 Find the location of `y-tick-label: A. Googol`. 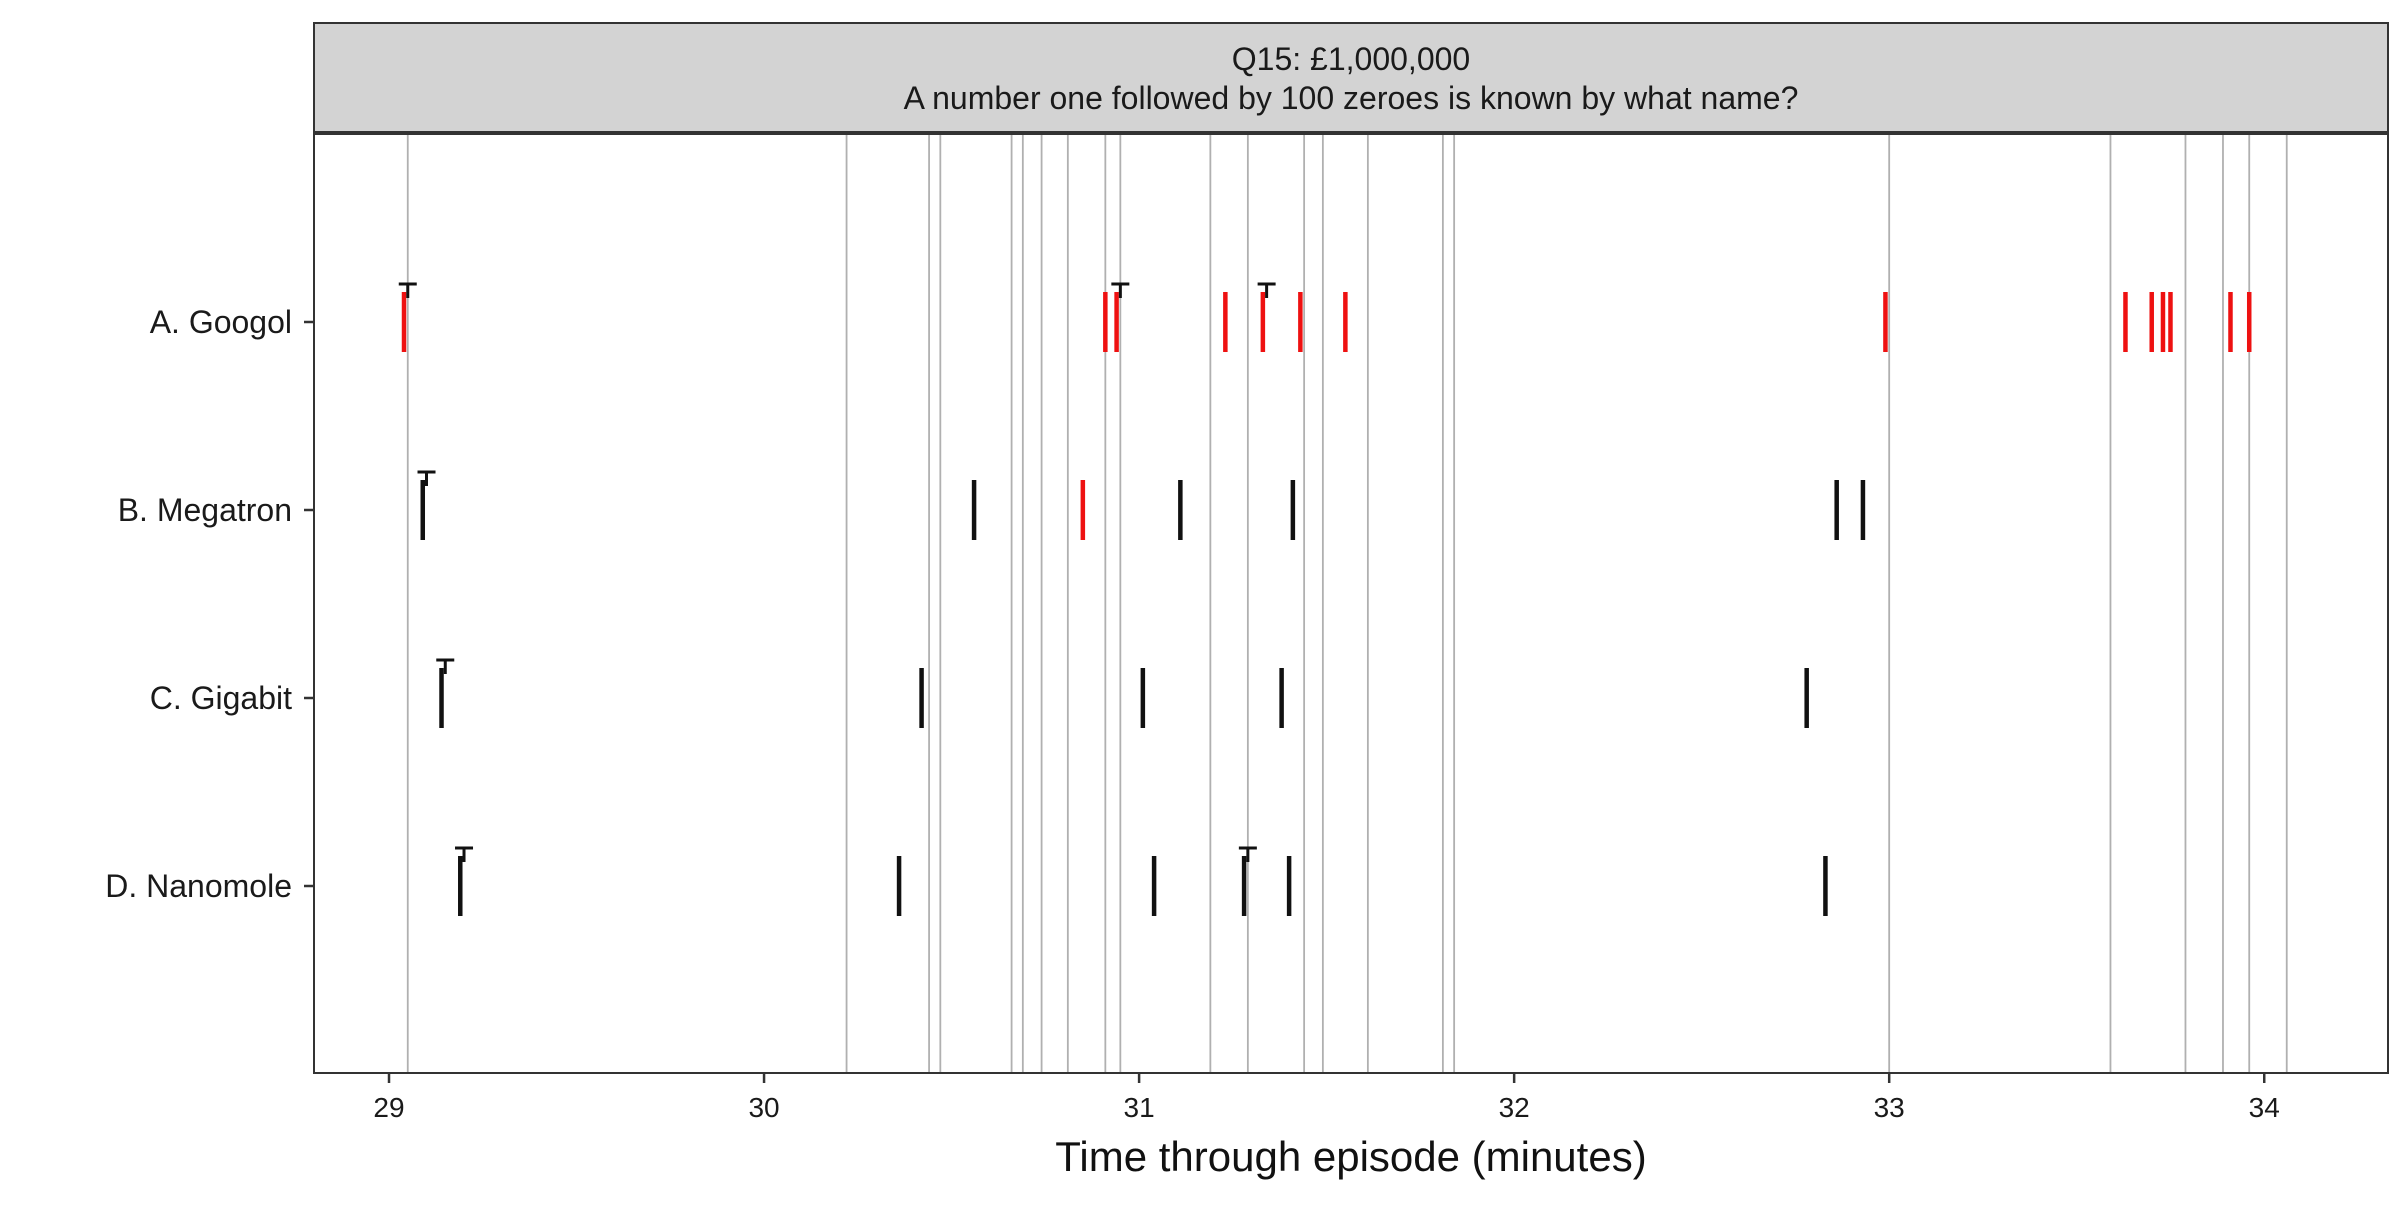

y-tick-label: A. Googol is located at coordinates (221, 322).